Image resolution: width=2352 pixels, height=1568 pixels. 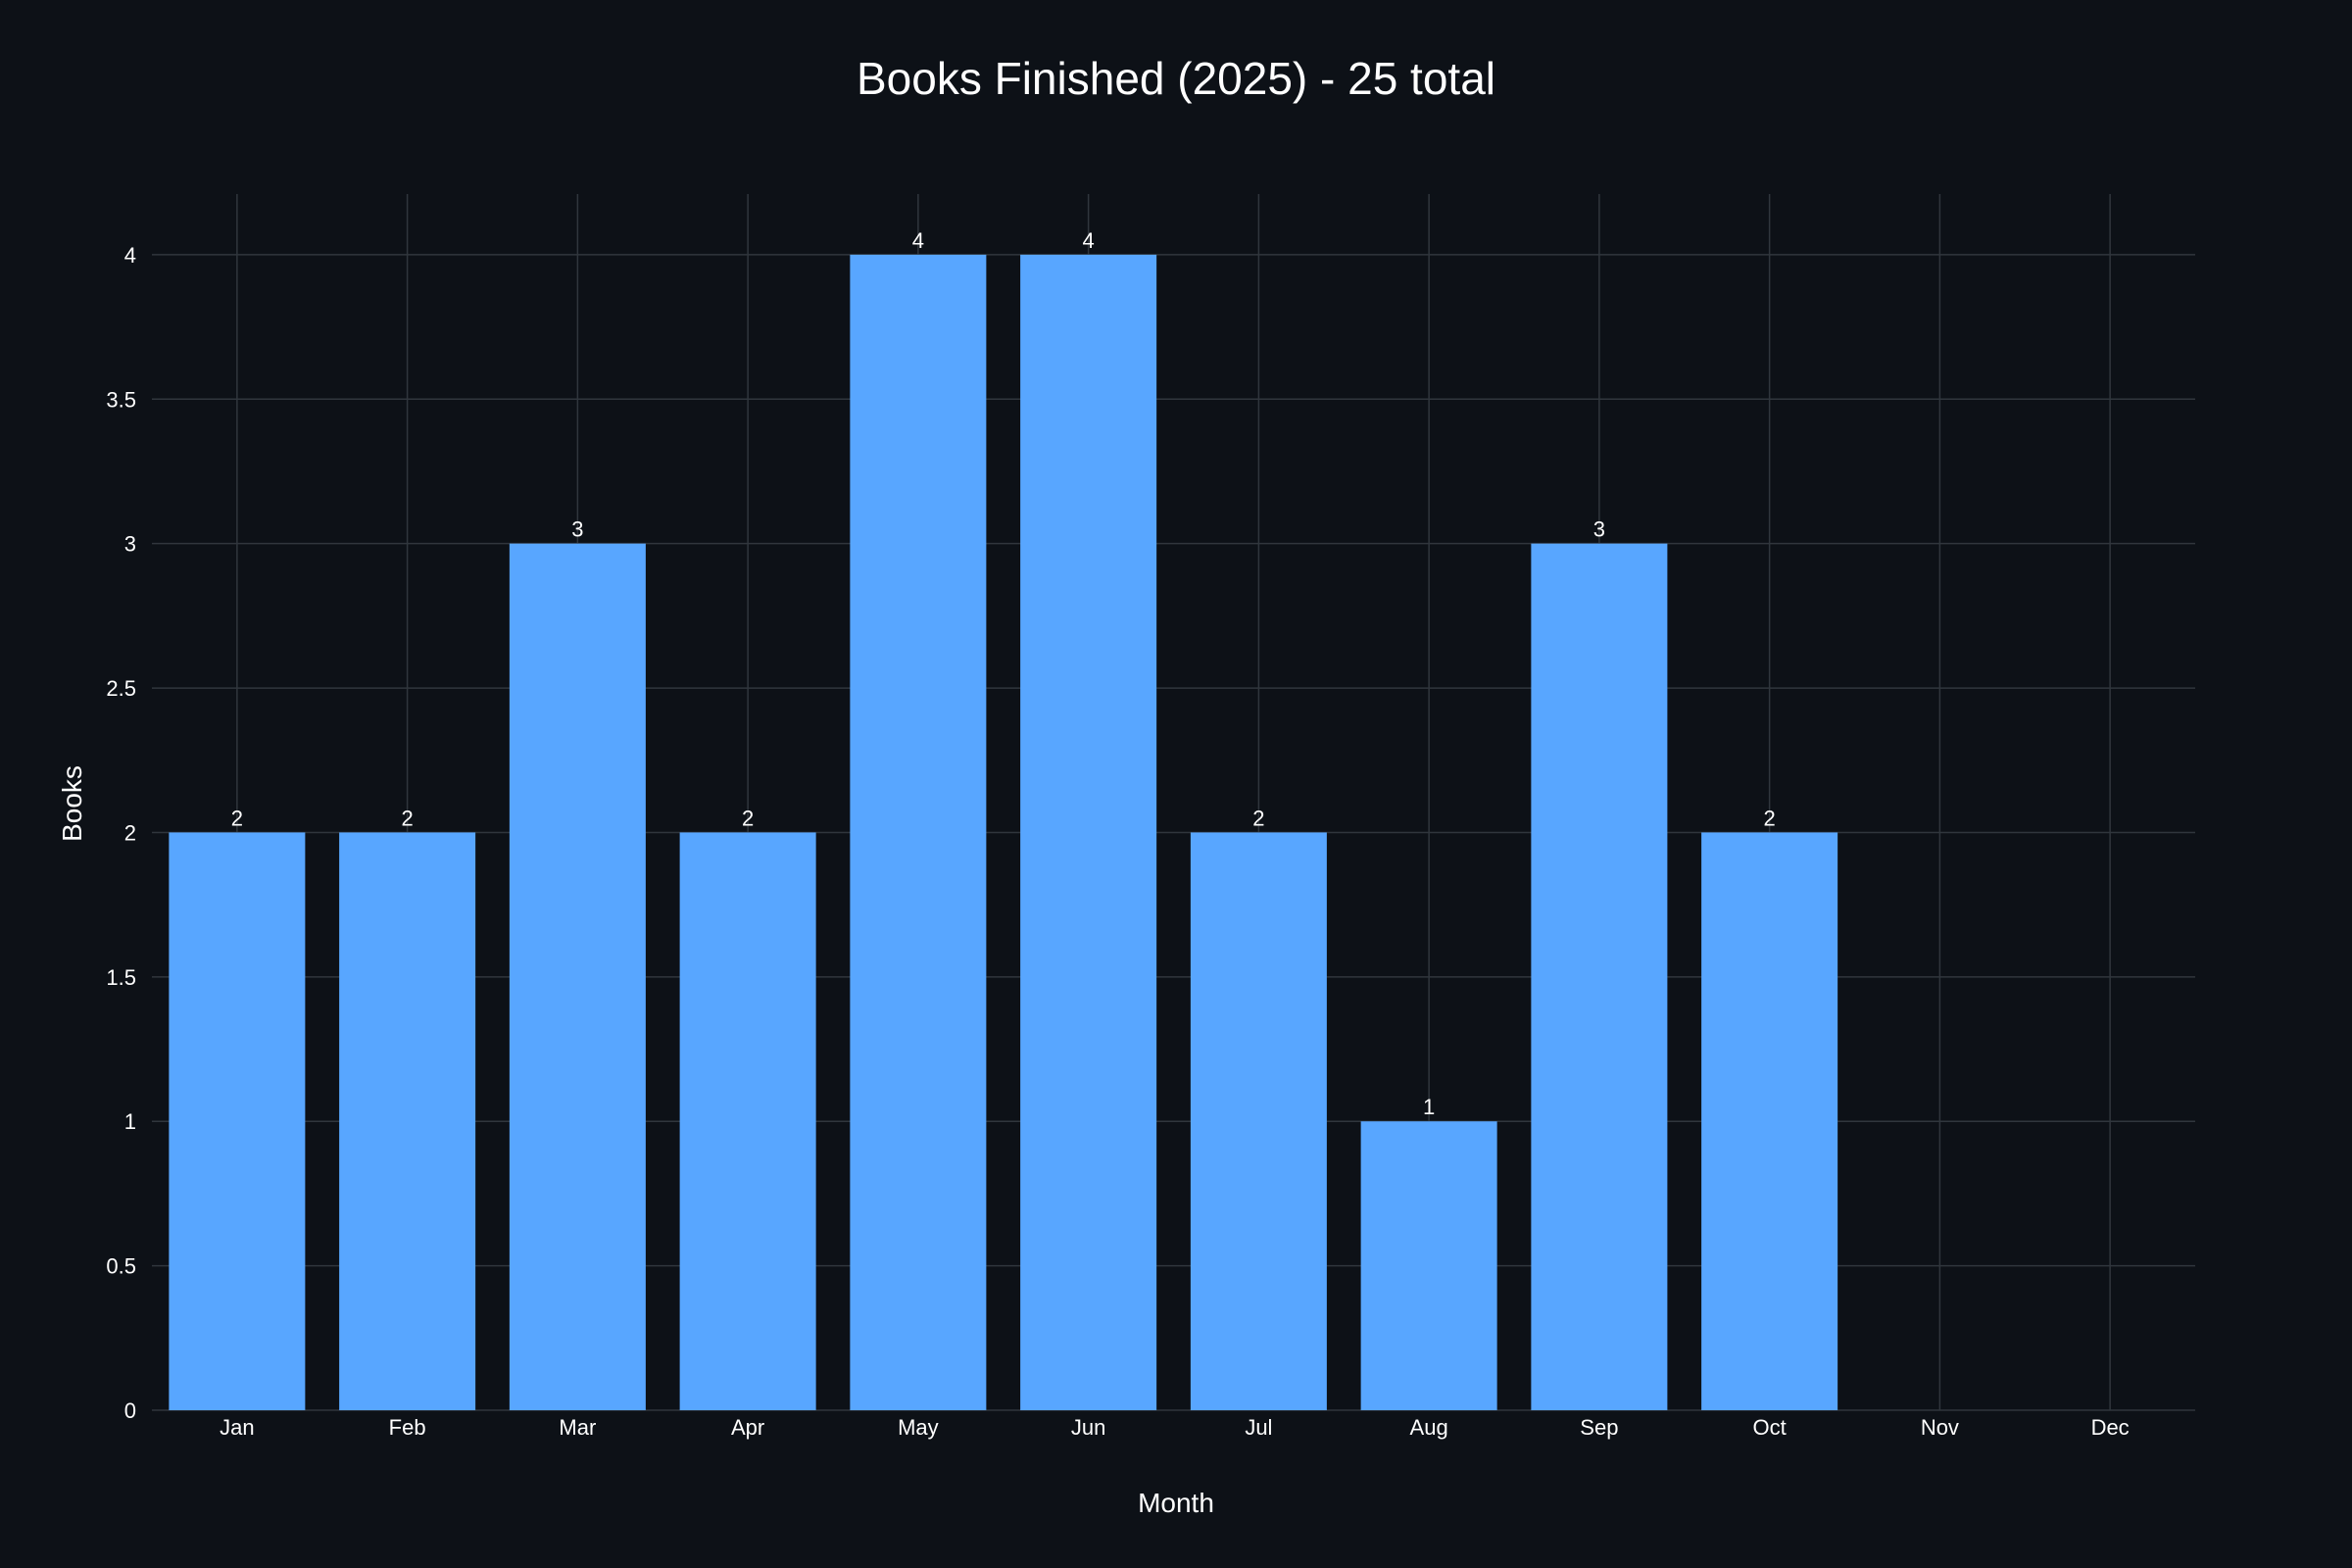 I want to click on y-tick-label: 2, so click(x=130, y=832).